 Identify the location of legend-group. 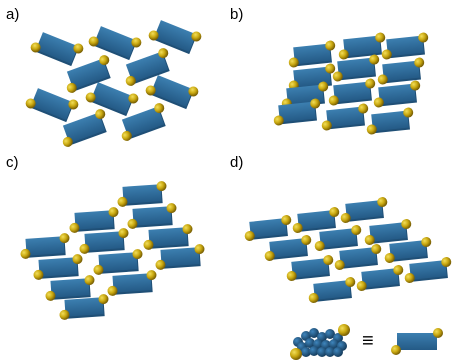
(366, 342).